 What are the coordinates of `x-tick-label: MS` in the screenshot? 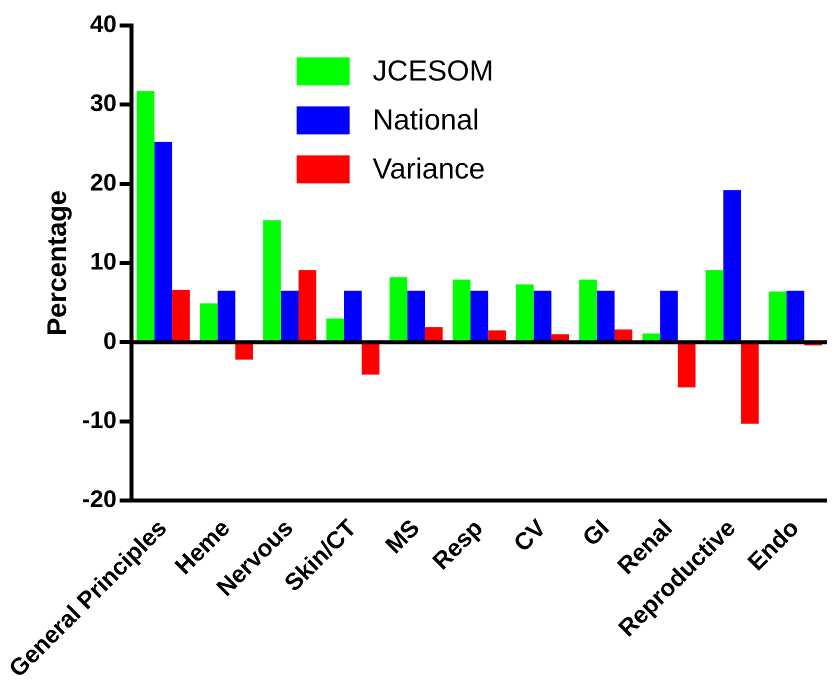 It's located at (403, 537).